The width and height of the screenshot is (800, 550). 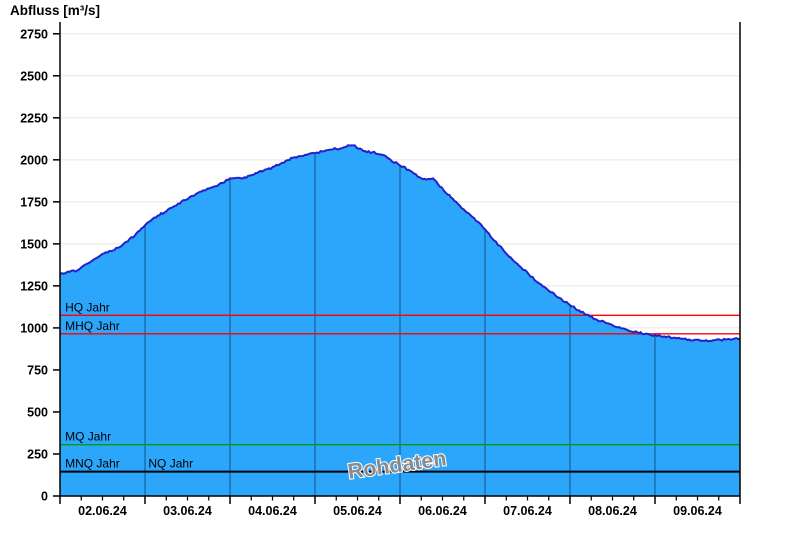 What do you see at coordinates (187, 511) in the screenshot?
I see `x-tick-label: 03.06.24` at bounding box center [187, 511].